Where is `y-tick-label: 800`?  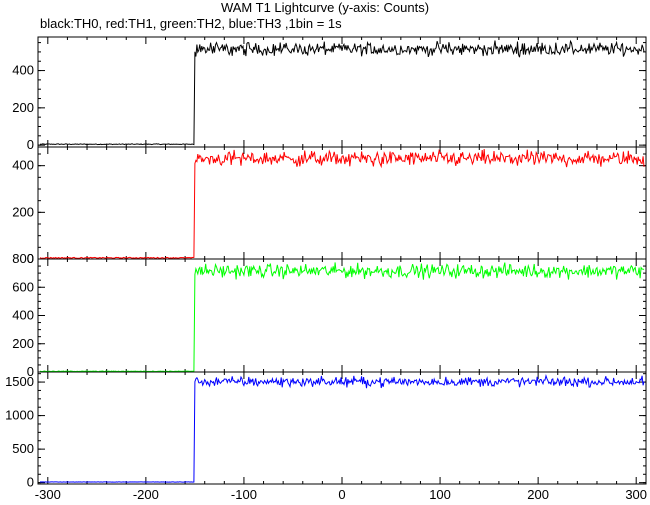 y-tick-label: 800 is located at coordinates (23, 258).